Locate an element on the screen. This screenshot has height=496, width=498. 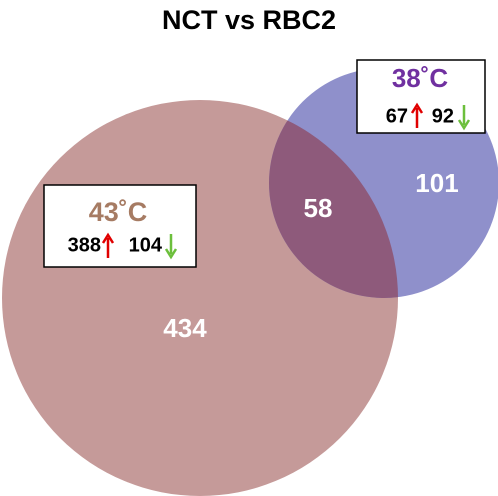
up-count: 67 is located at coordinates (397, 116).